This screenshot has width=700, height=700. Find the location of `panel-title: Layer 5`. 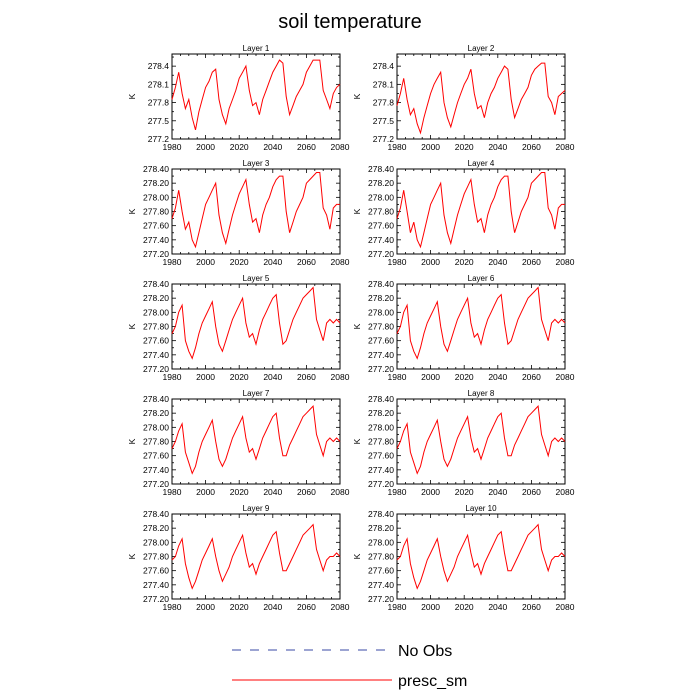

panel-title: Layer 5 is located at coordinates (256, 278).